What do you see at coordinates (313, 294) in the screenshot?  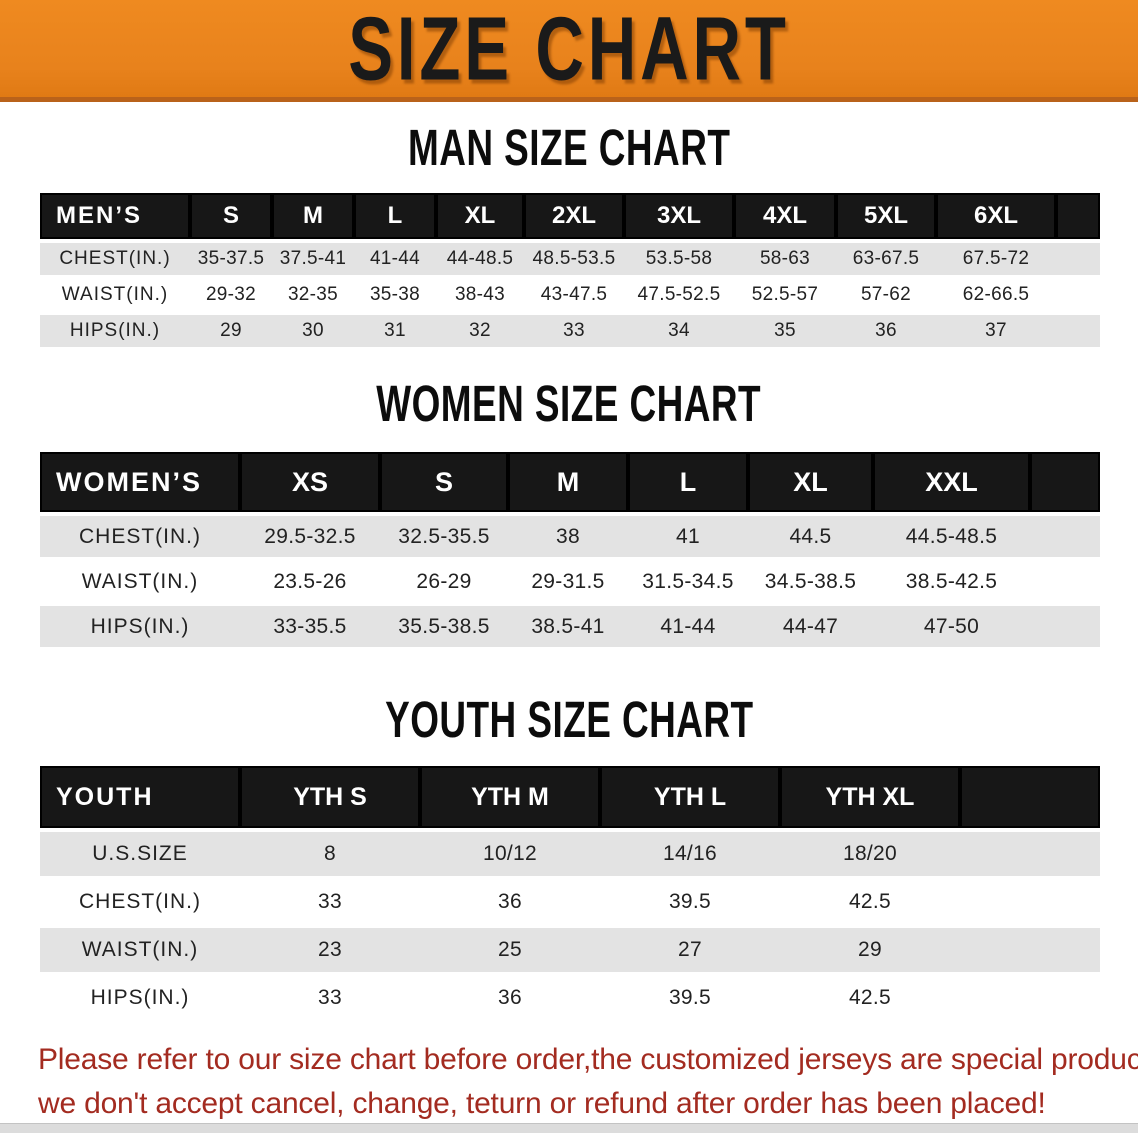 I see `size-value-cell: 32-35` at bounding box center [313, 294].